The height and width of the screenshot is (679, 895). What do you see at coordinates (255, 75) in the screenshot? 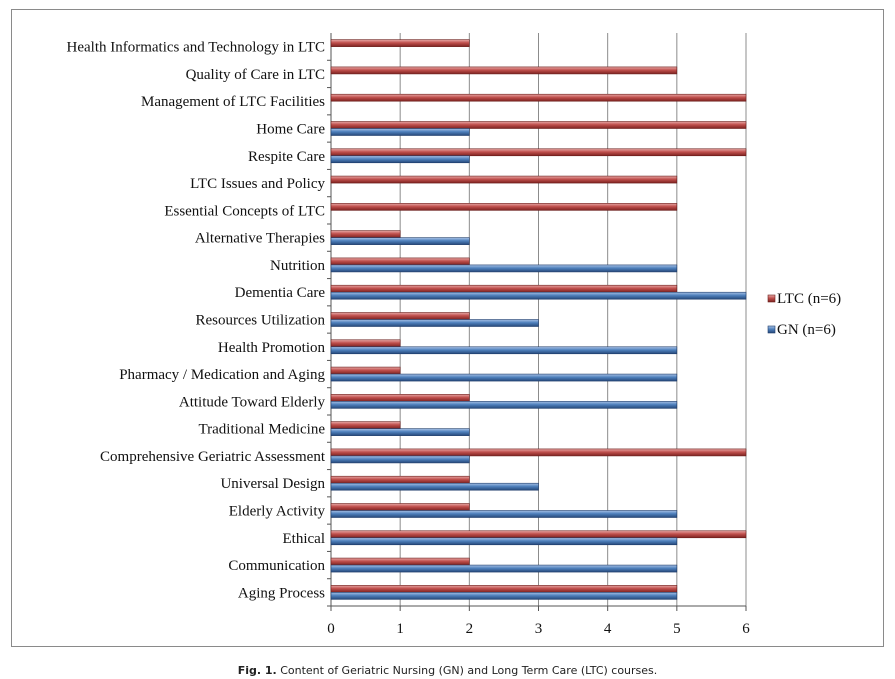
I see `category-label: Quality of Care in LTC` at bounding box center [255, 75].